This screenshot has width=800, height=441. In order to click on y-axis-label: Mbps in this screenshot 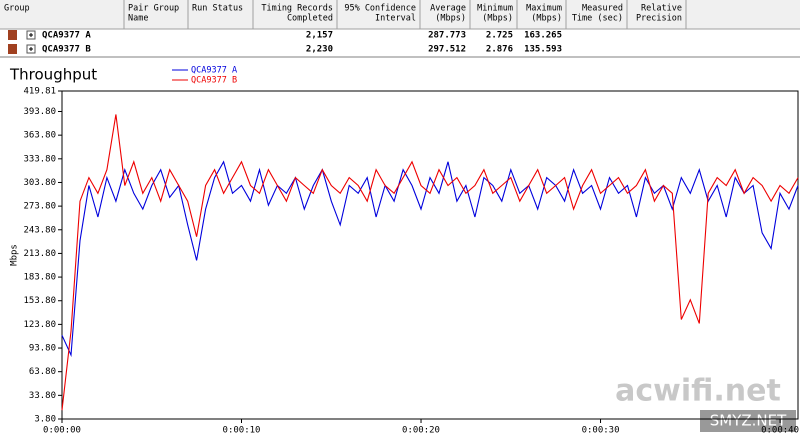, I will do `click(15, 255)`.